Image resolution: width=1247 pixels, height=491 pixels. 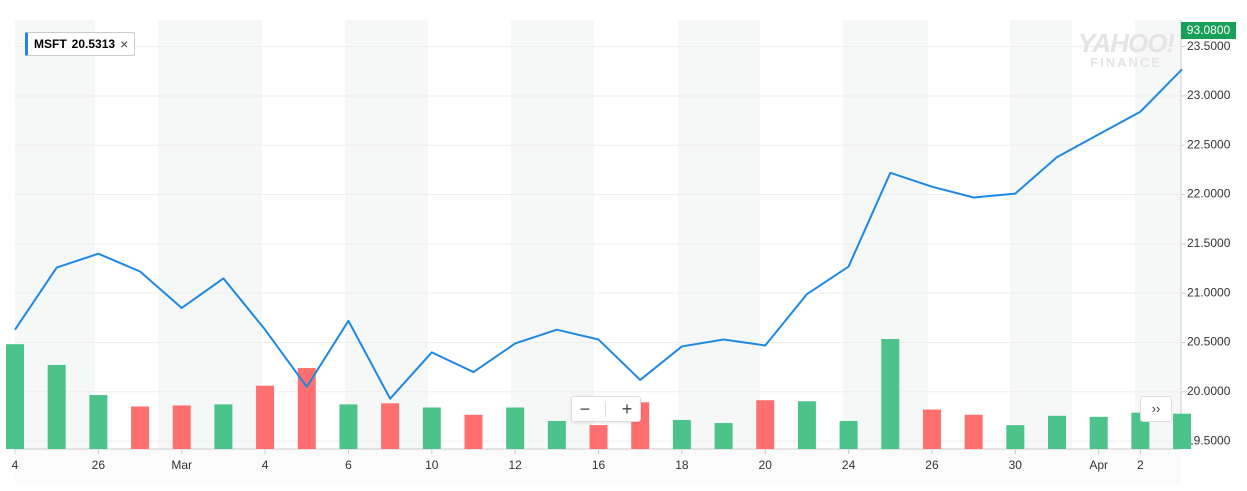 I want to click on zoom-out: −, so click(x=585, y=408).